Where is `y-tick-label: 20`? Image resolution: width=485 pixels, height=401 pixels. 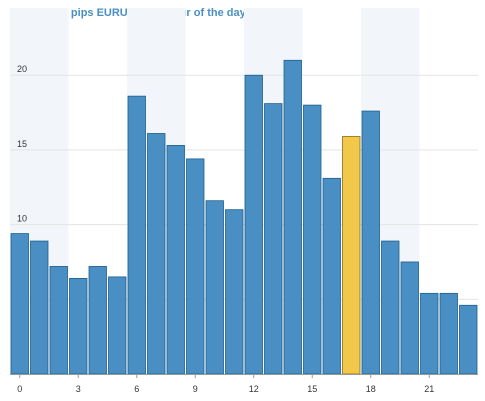
y-tick-label: 20 is located at coordinates (22, 69).